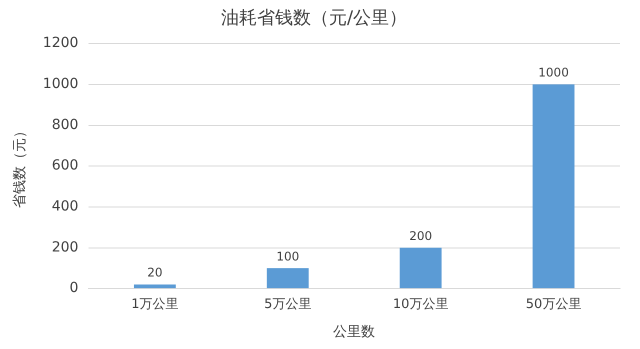 The height and width of the screenshot is (349, 640). What do you see at coordinates (65, 247) in the screenshot?
I see `y-tick-label: 200` at bounding box center [65, 247].